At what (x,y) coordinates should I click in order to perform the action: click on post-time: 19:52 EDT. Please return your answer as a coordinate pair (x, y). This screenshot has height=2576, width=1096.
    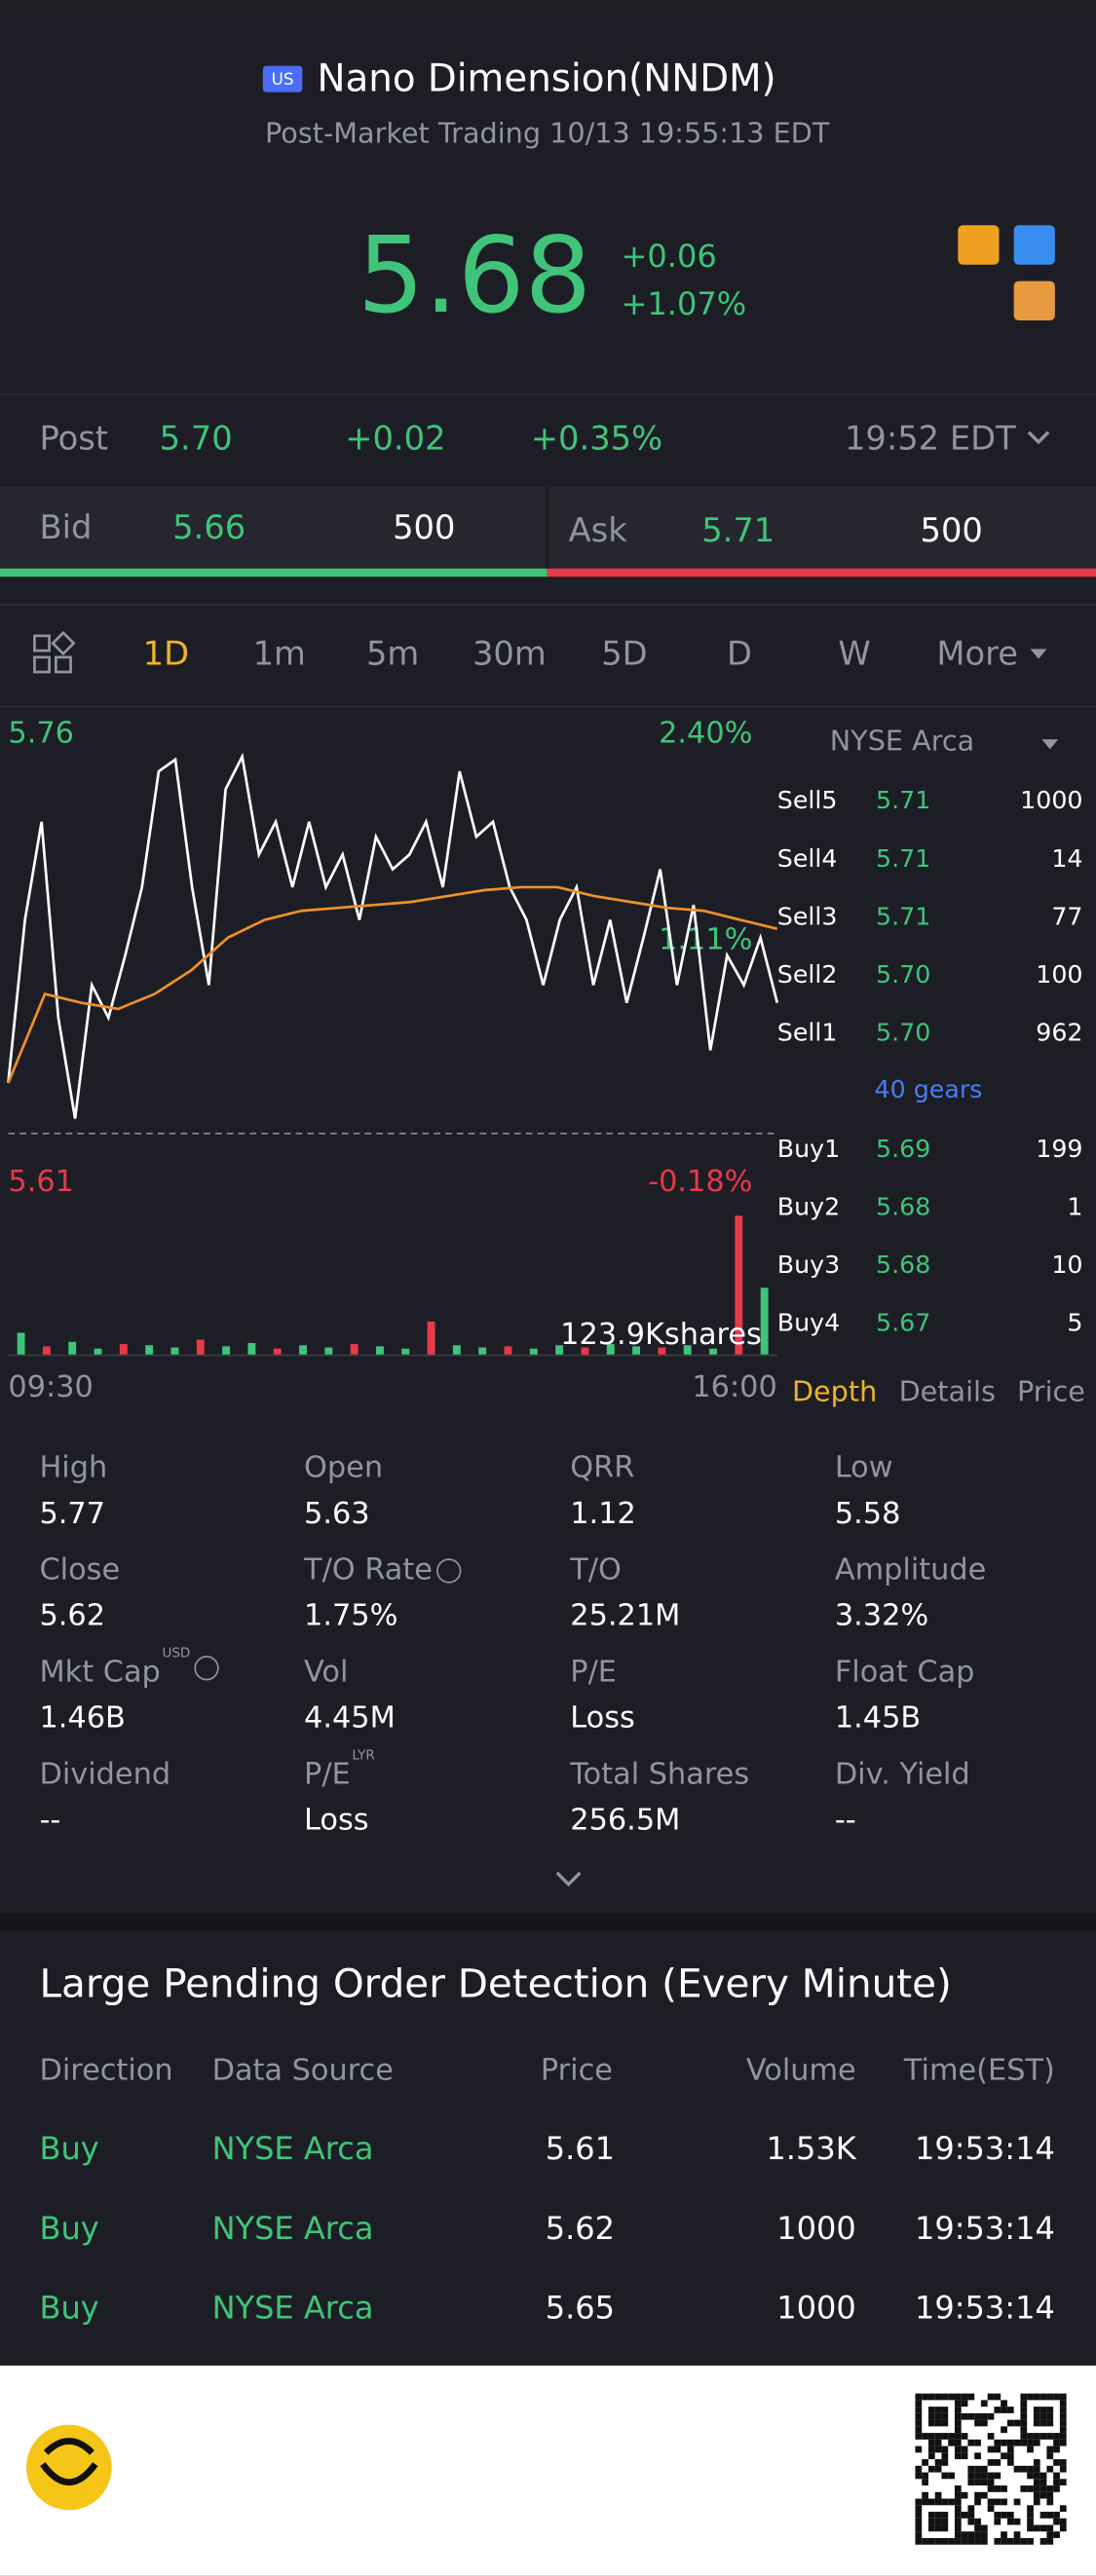
    Looking at the image, I should click on (931, 439).